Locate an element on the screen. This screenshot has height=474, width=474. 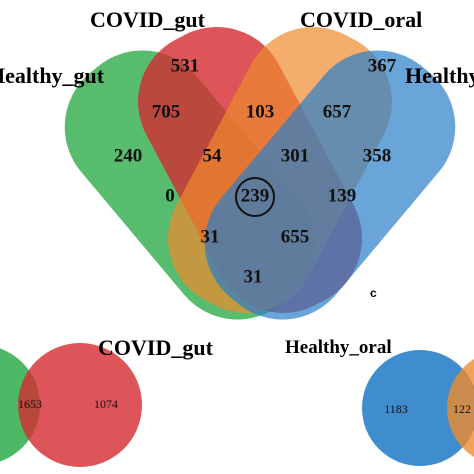
region-count: 103 is located at coordinates (260, 111).